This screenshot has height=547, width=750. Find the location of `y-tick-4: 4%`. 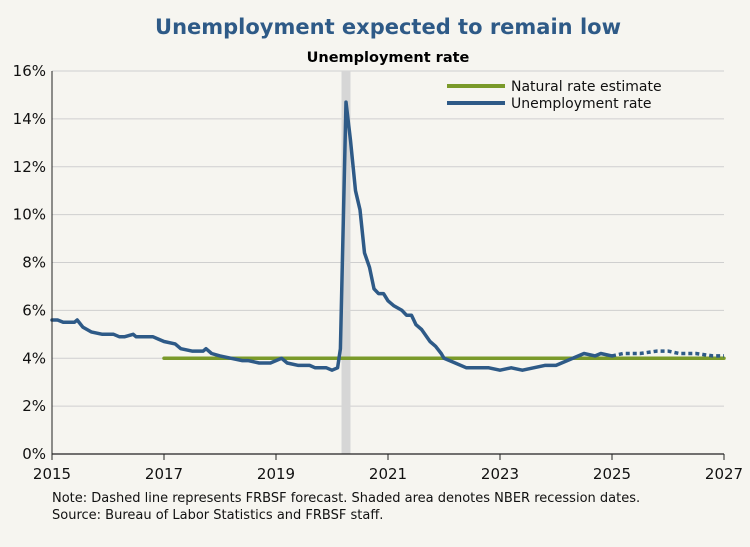

y-tick-4: 4% is located at coordinates (34, 358).